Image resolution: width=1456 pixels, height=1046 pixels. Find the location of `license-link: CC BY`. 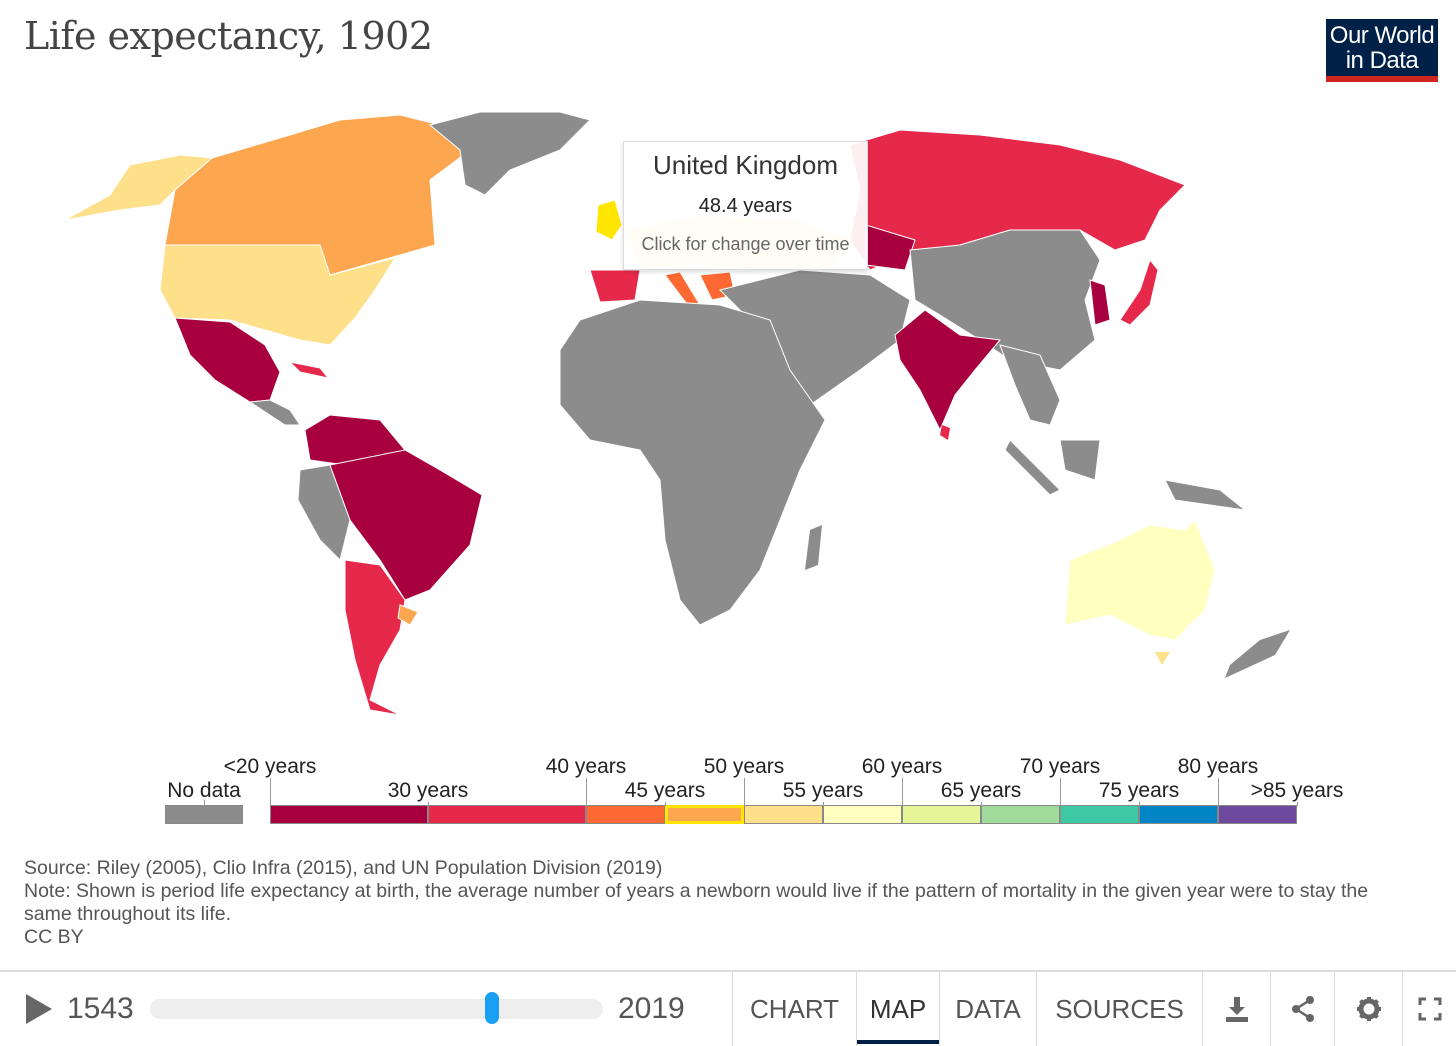

license-link: CC BY is located at coordinates (54, 937).